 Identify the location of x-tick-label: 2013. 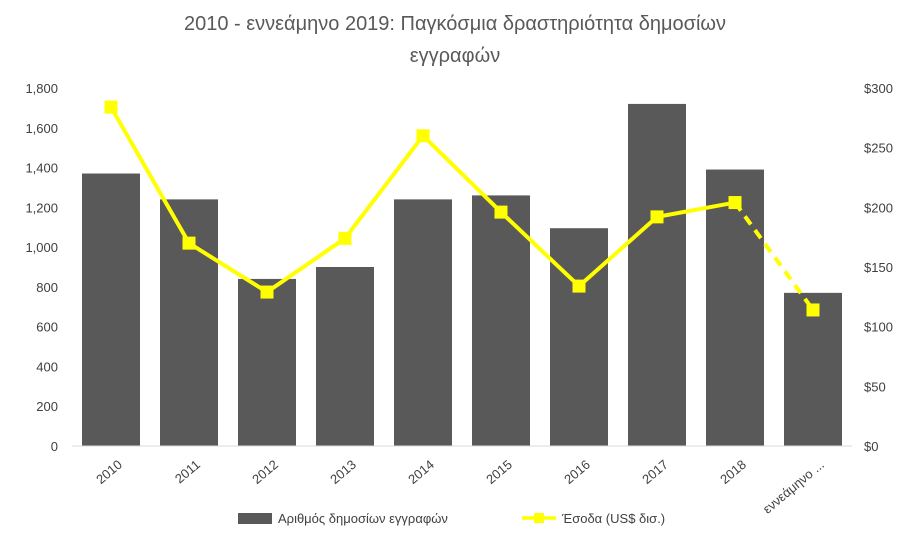
(343, 472).